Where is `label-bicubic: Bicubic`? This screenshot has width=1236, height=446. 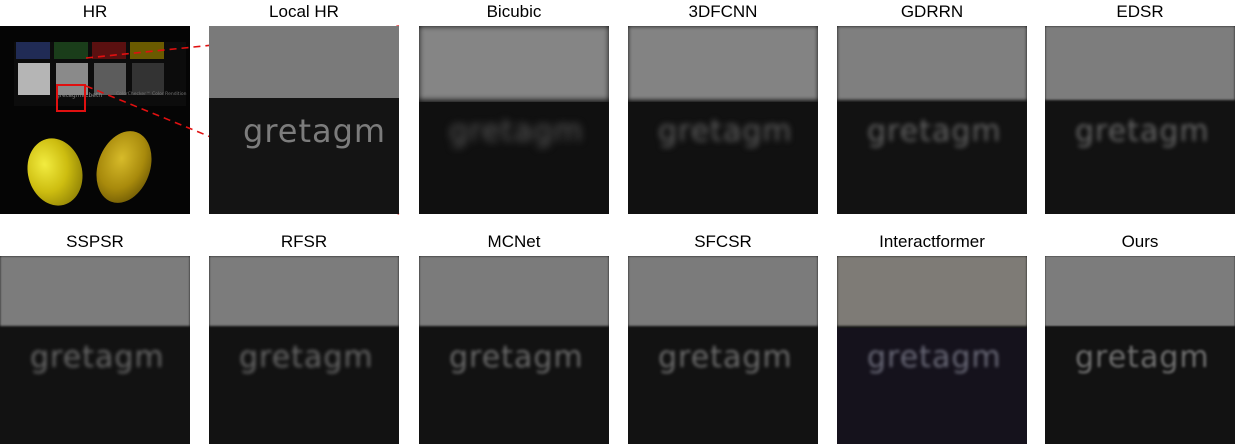
label-bicubic: Bicubic is located at coordinates (514, 11).